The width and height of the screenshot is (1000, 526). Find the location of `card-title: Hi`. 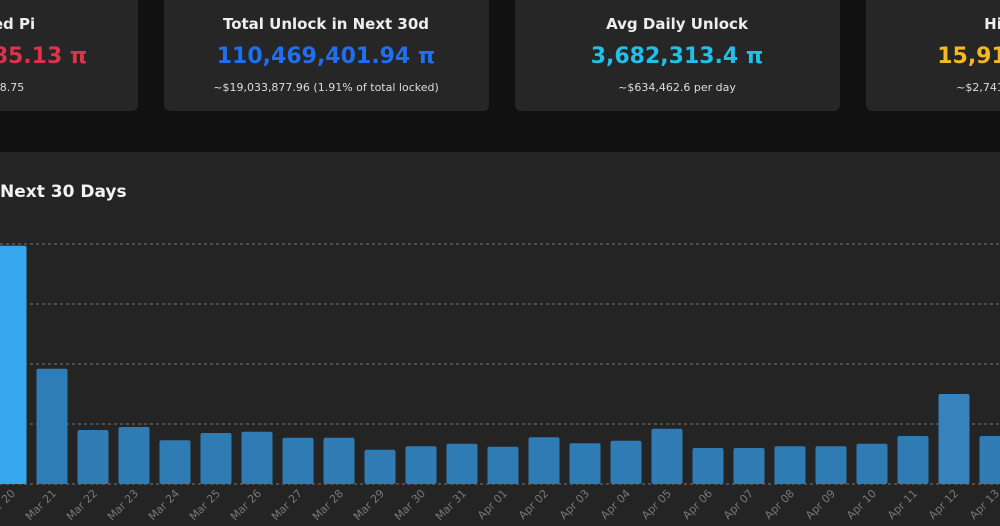

card-title: Hi is located at coordinates (992, 24).